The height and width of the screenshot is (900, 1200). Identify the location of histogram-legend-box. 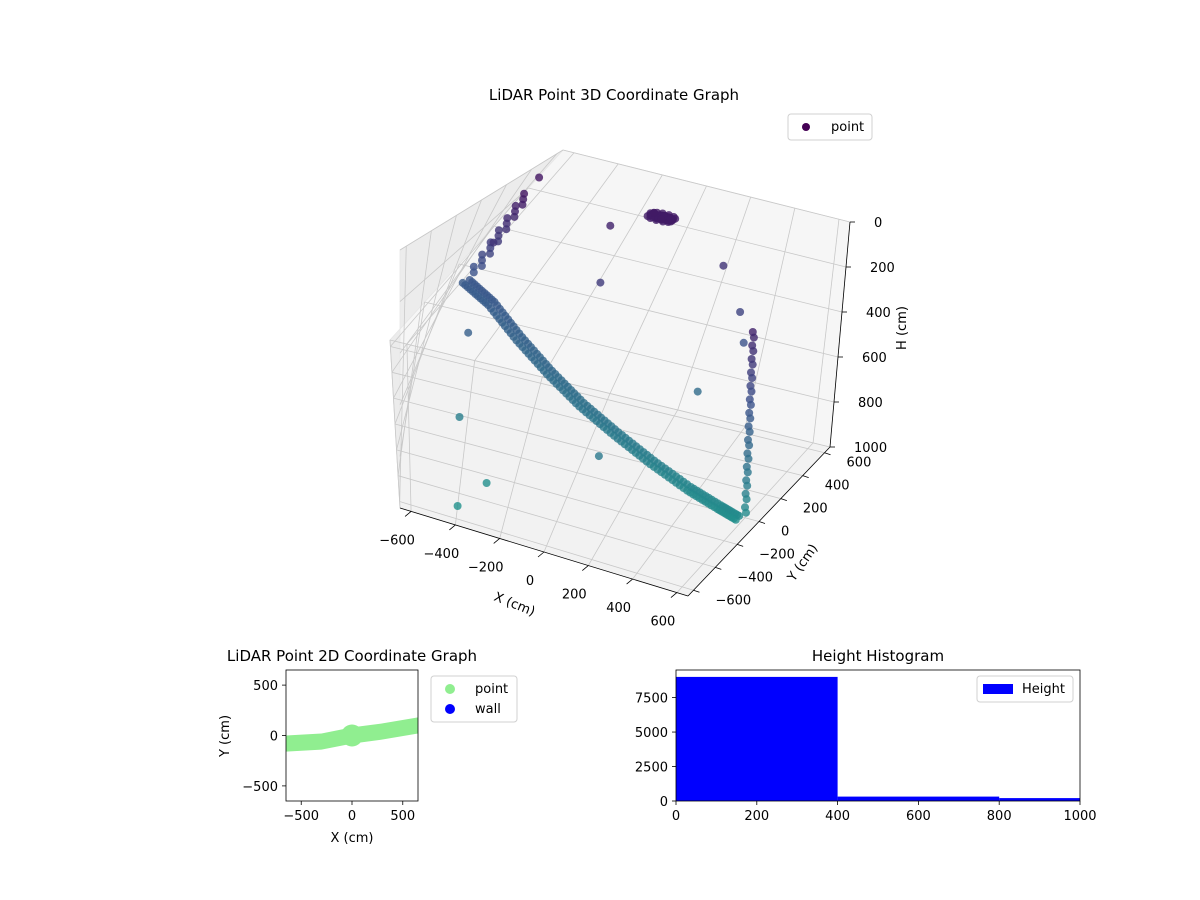
(1025, 689).